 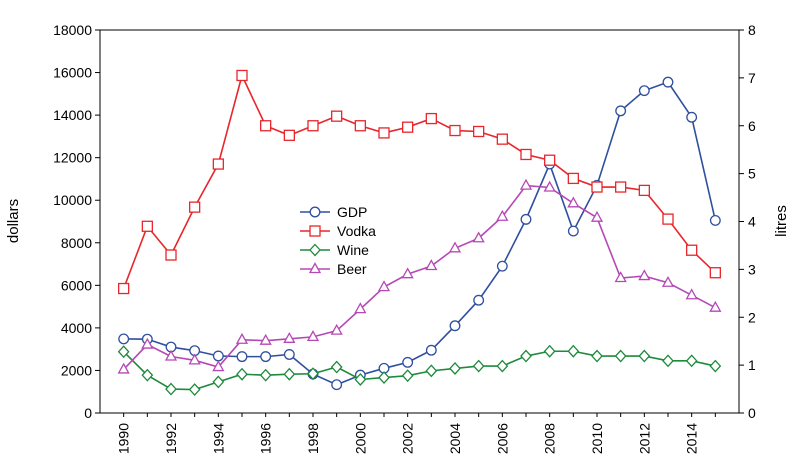 What do you see at coordinates (72, 73) in the screenshot?
I see `y-left-tick-label: 16000` at bounding box center [72, 73].